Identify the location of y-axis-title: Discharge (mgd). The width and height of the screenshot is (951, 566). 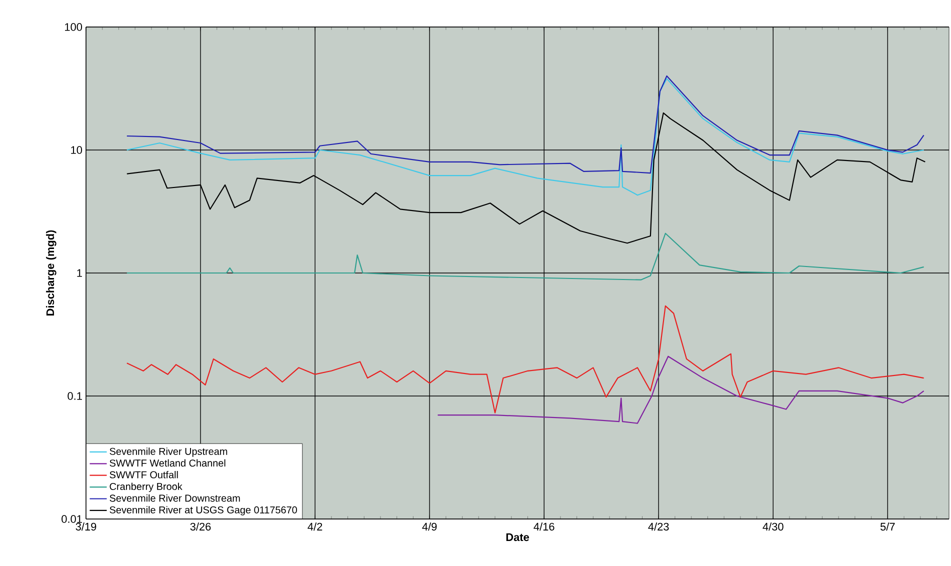
(51, 273).